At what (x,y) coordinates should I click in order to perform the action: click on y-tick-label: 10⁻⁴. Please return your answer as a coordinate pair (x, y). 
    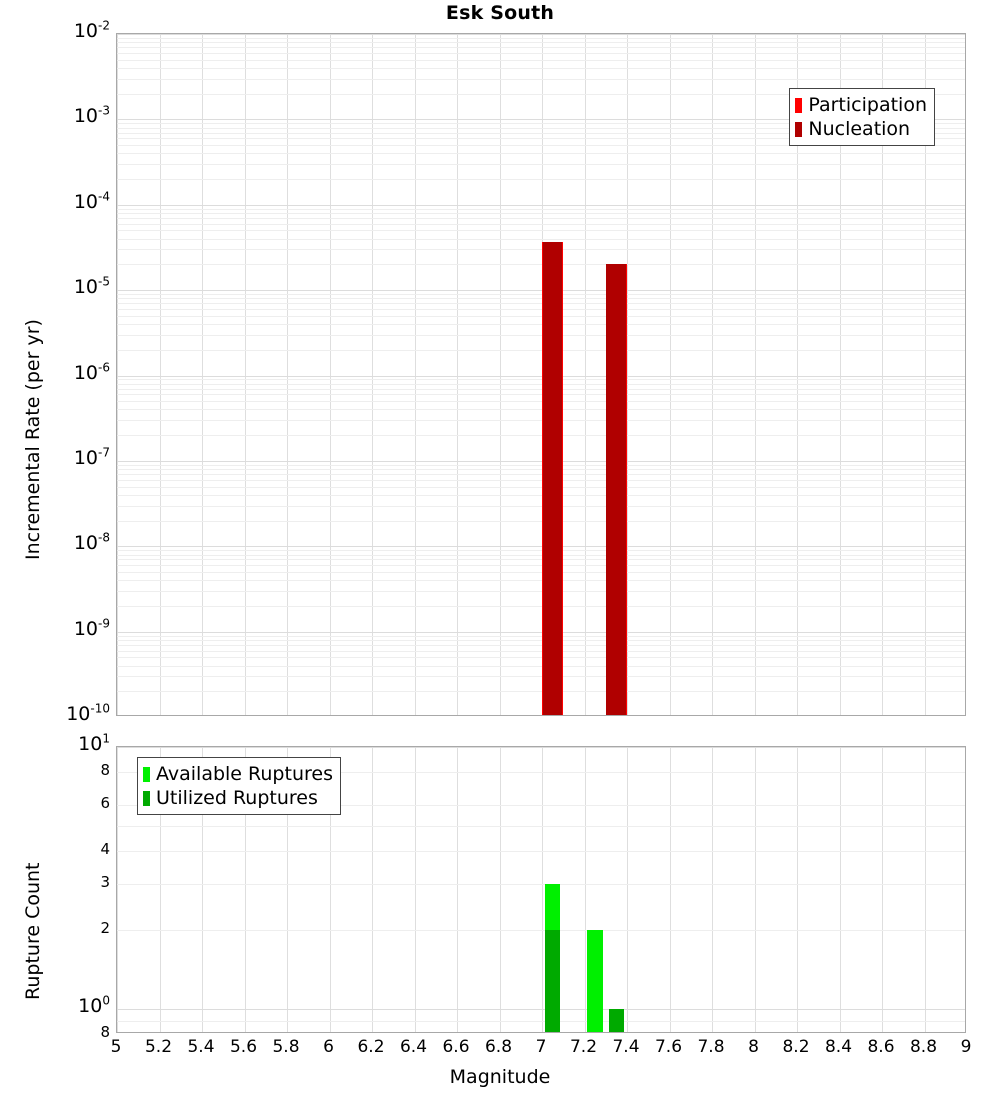
    Looking at the image, I should click on (91, 201).